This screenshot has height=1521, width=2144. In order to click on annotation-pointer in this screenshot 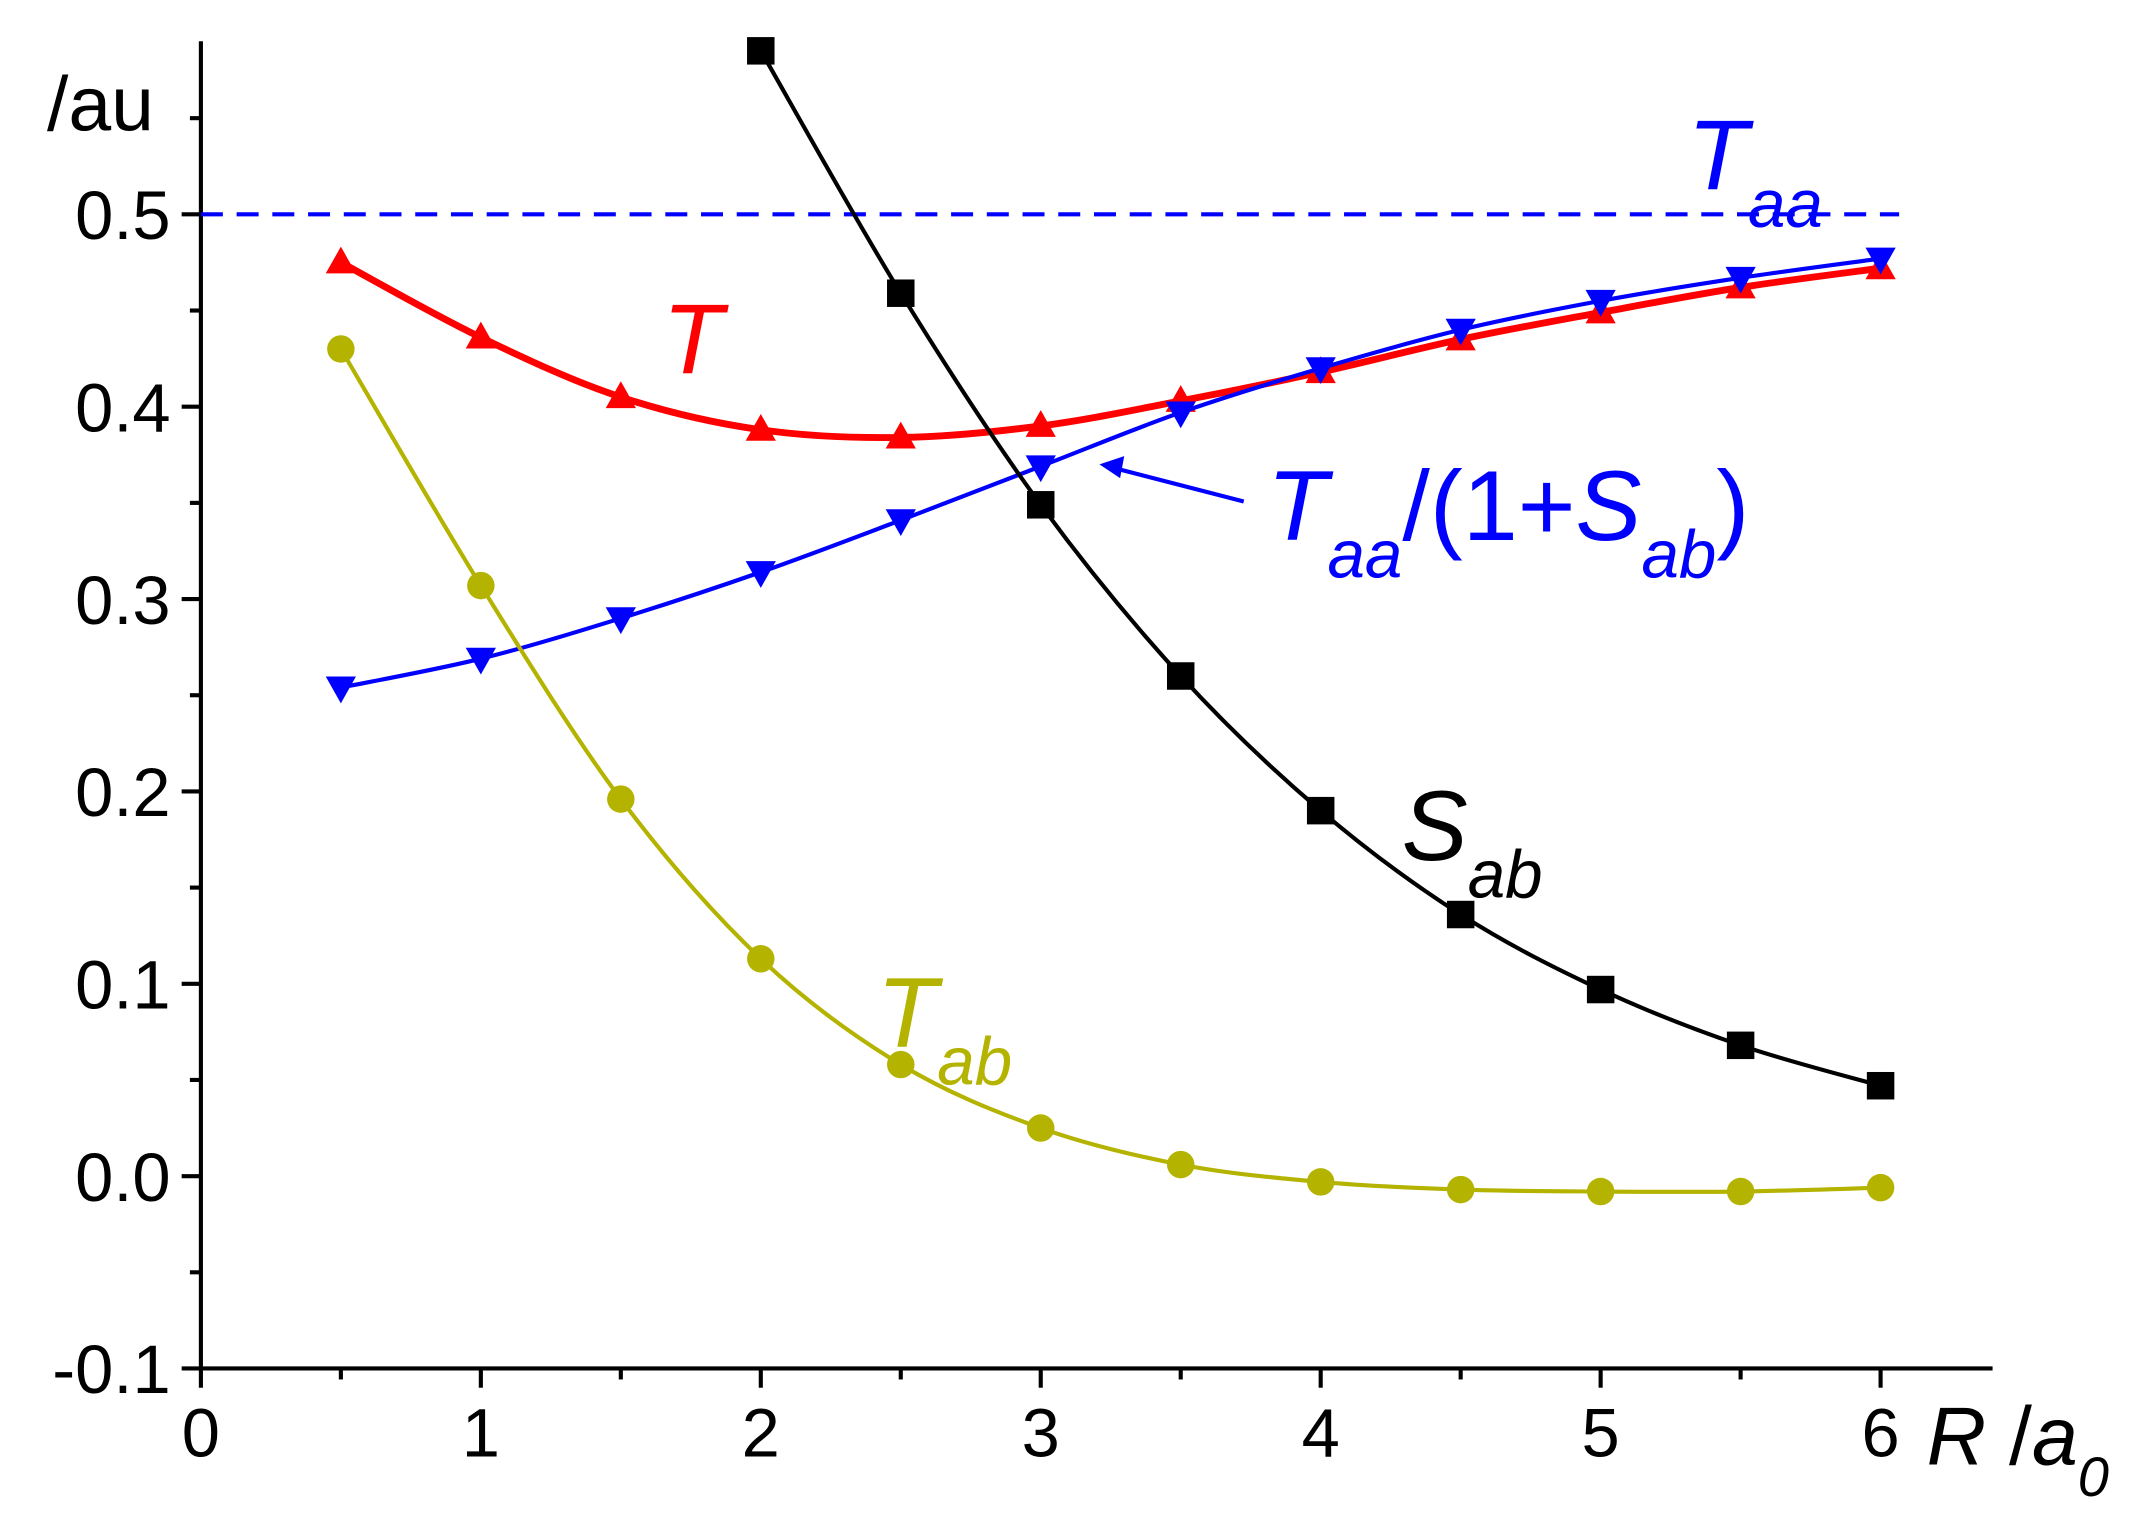, I will do `click(1180, 485)`.